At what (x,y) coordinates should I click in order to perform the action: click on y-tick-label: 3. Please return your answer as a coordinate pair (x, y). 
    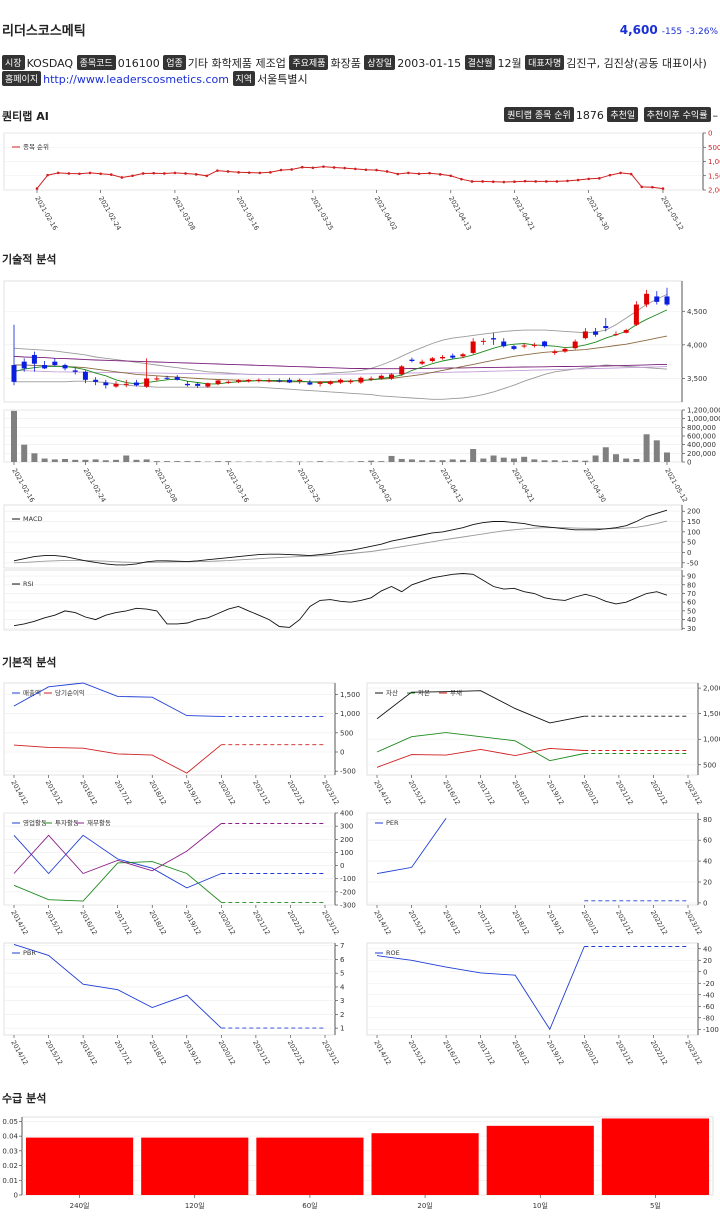
    Looking at the image, I should click on (342, 1001).